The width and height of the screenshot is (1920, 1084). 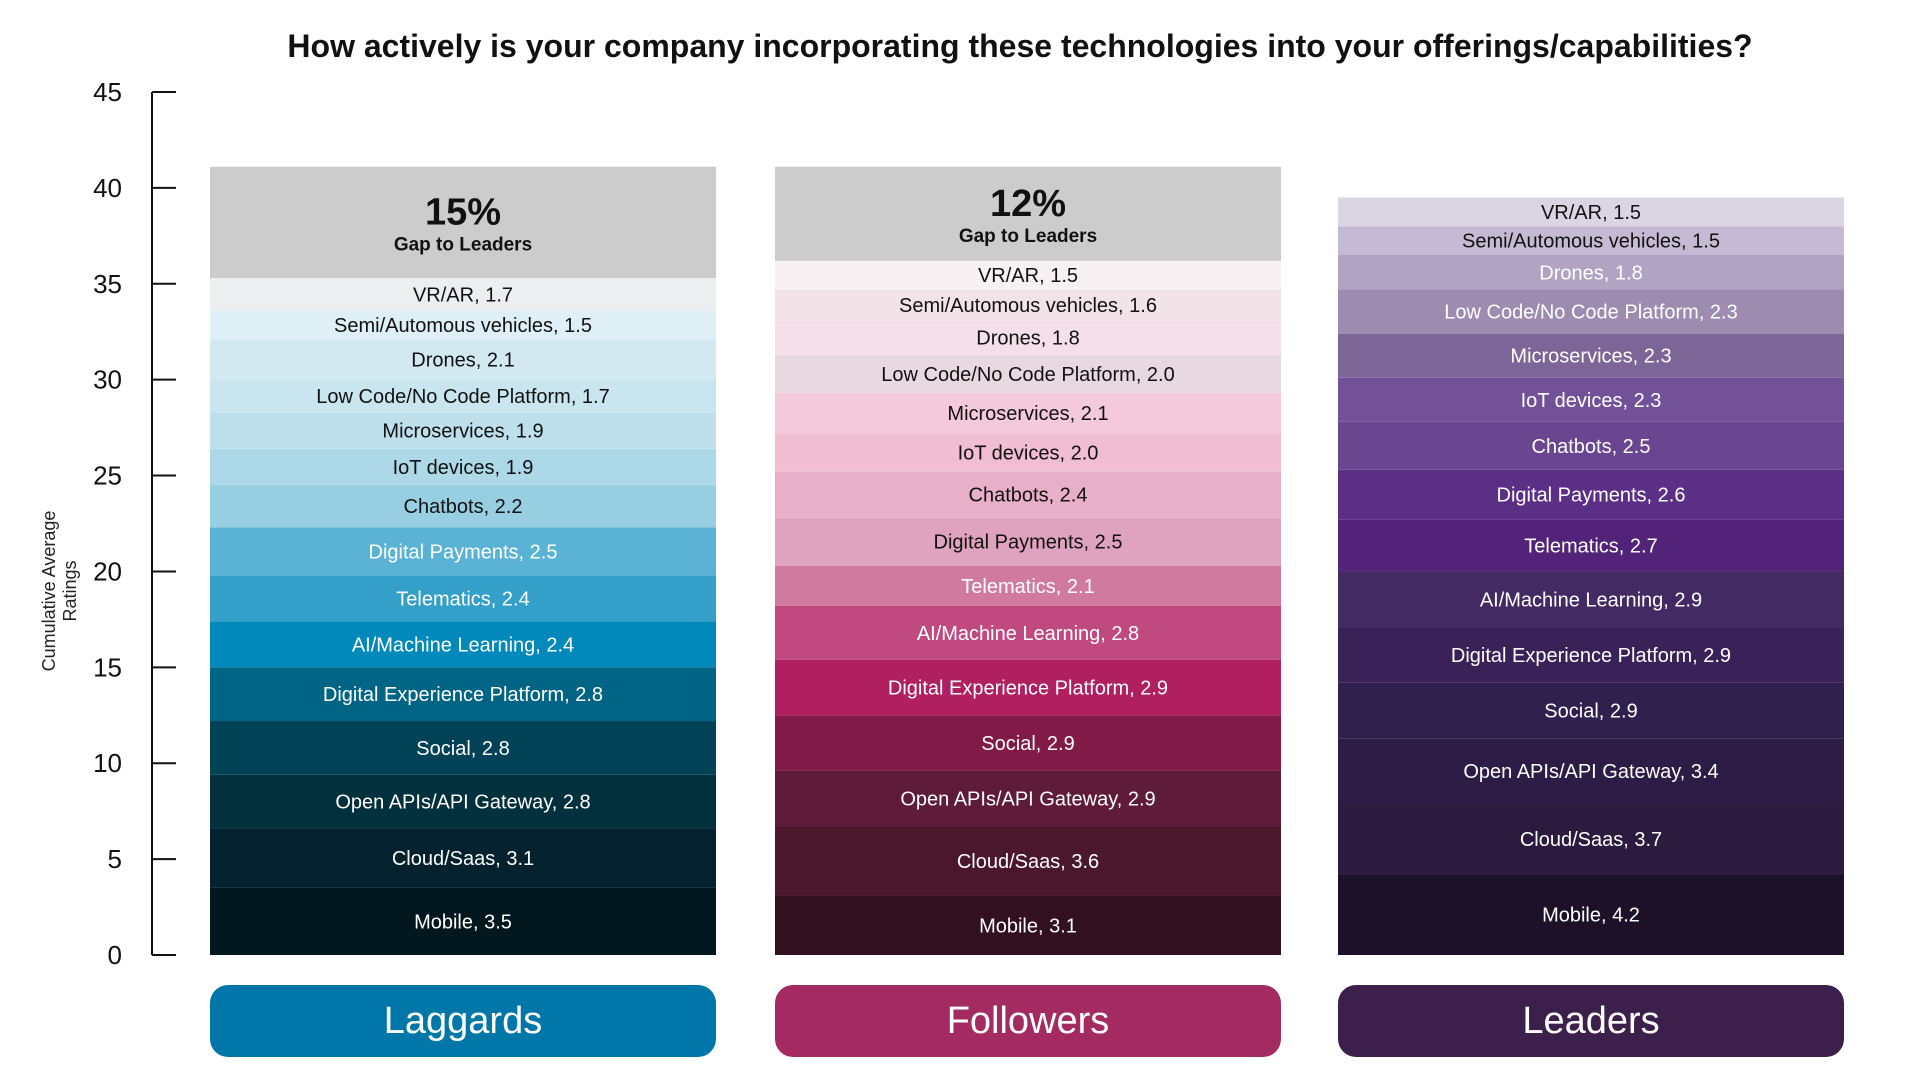 What do you see at coordinates (1028, 204) in the screenshot?
I see `gap-value: 12%` at bounding box center [1028, 204].